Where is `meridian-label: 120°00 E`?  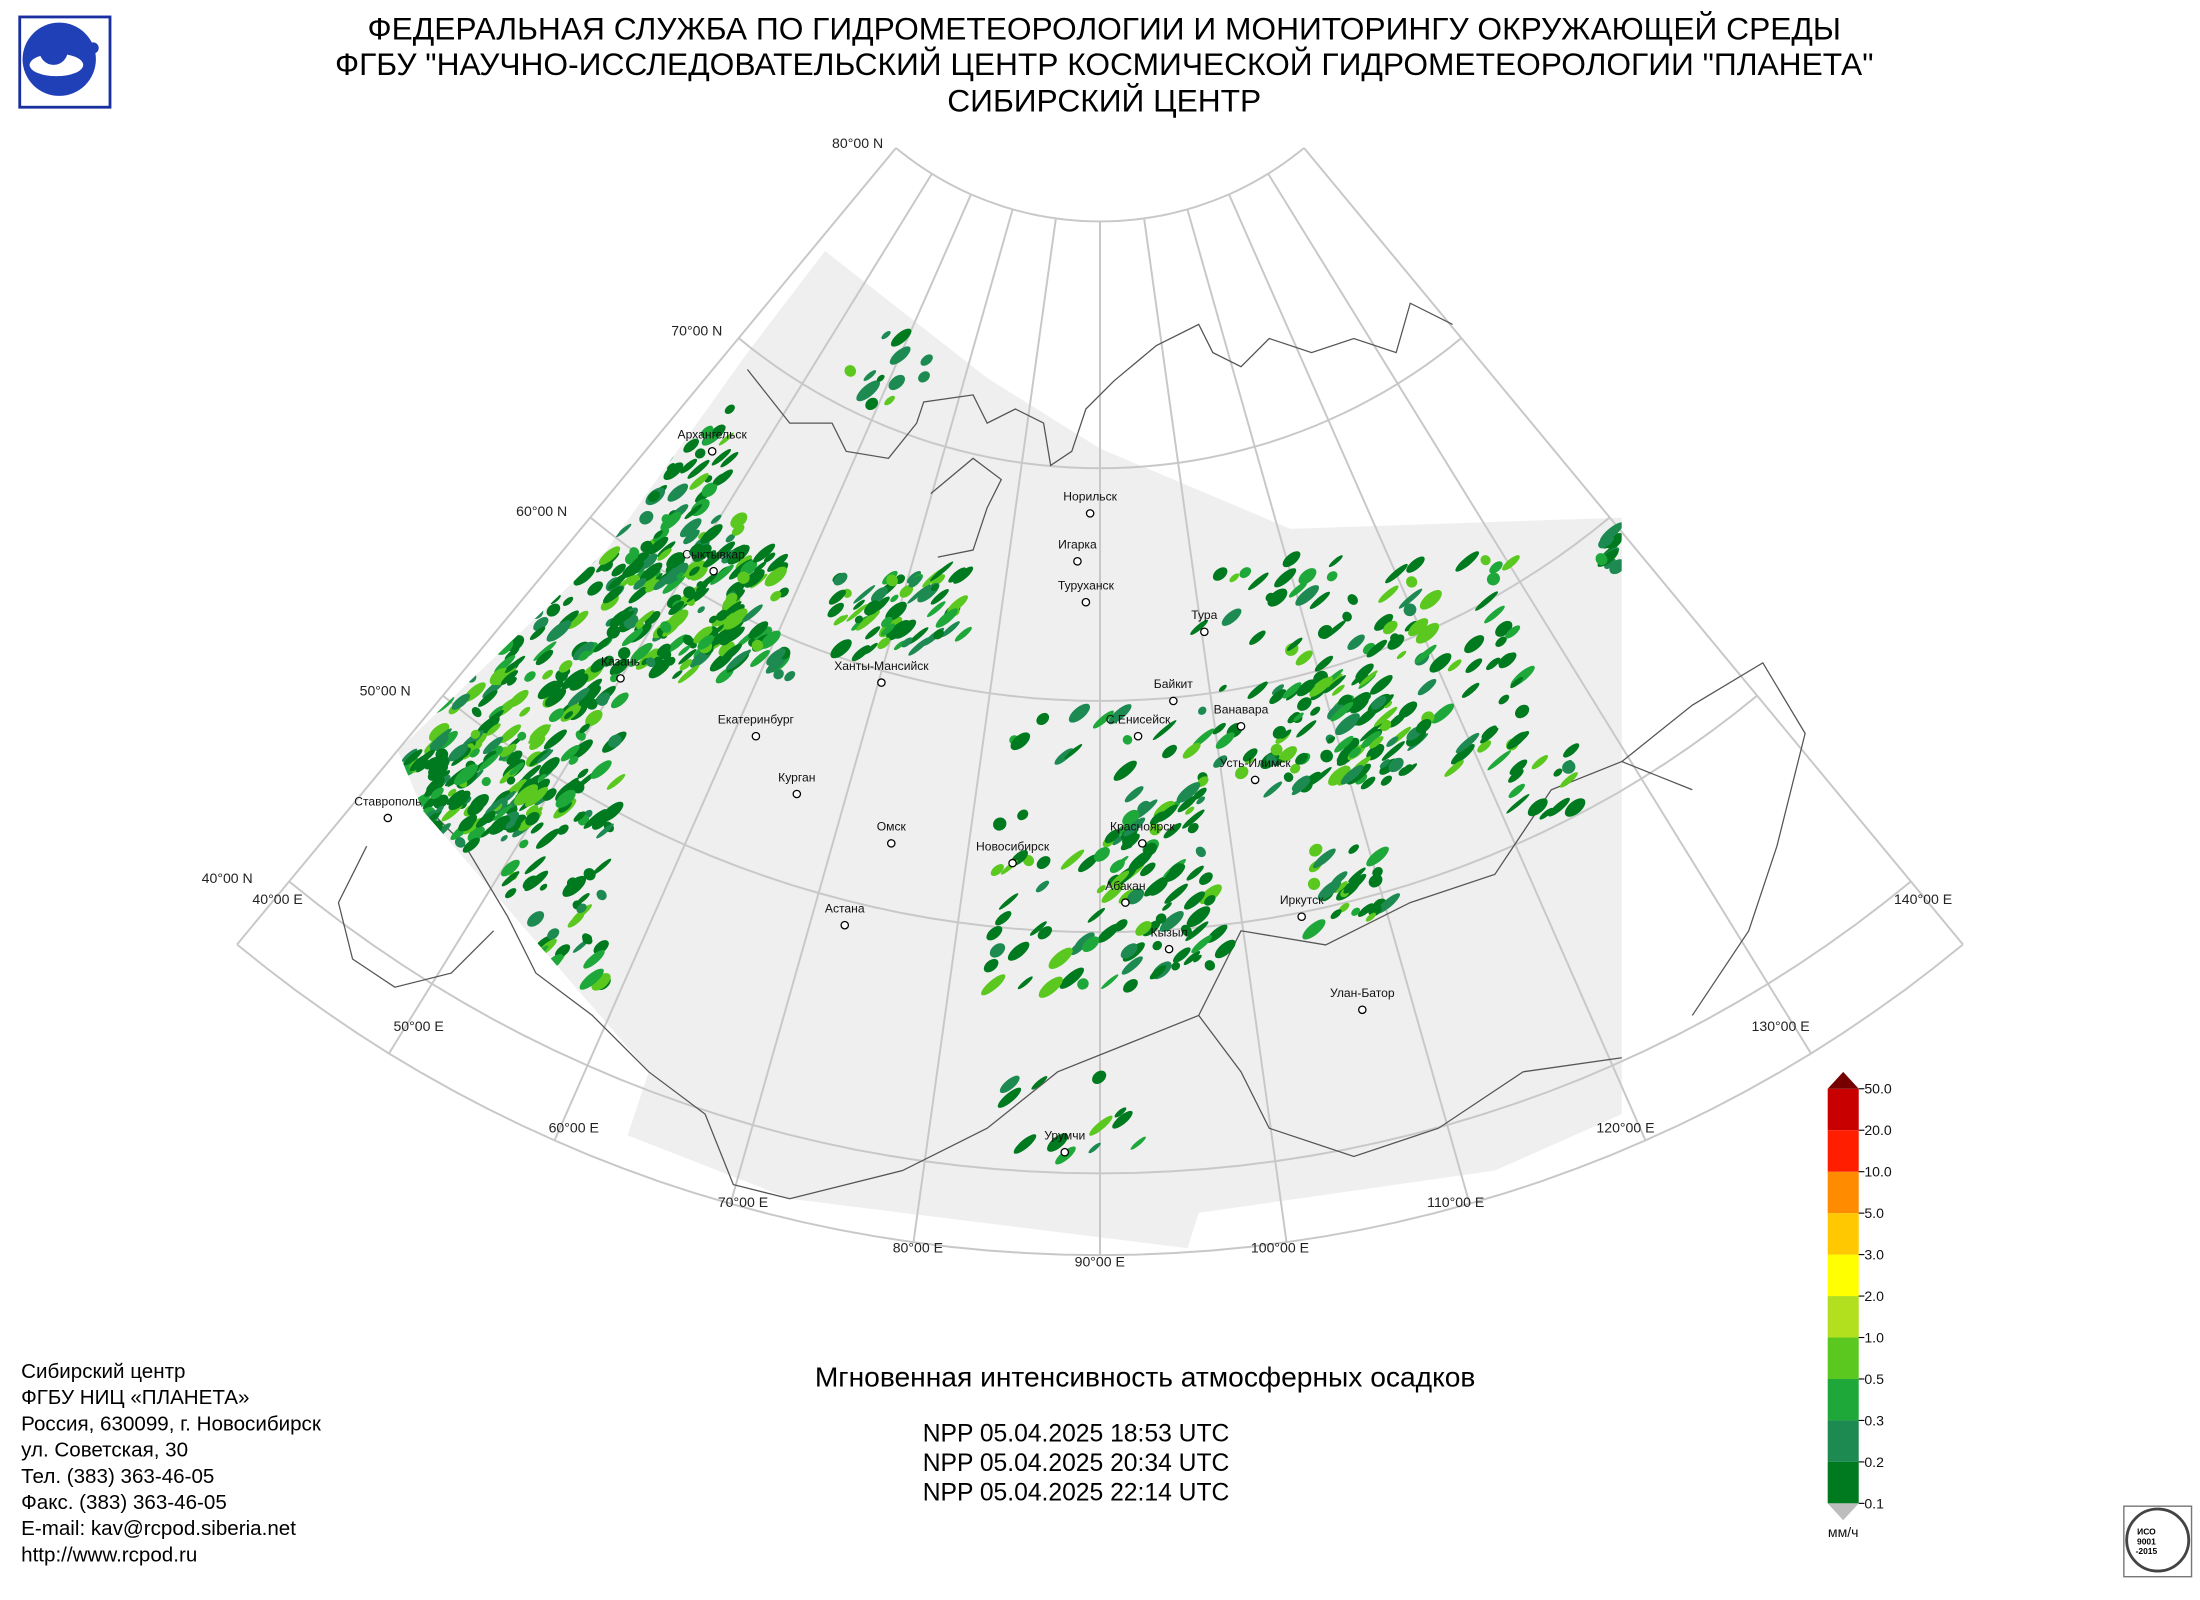
meridian-label: 120°00 E is located at coordinates (1625, 1127).